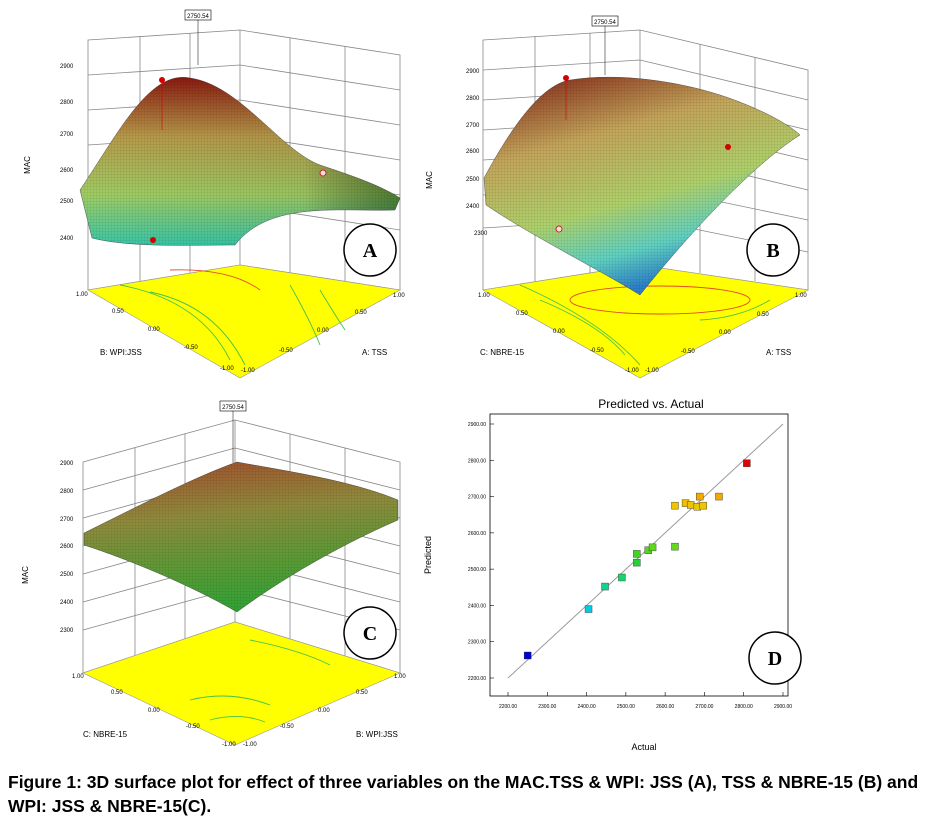  I want to click on y-axis-label-c: C: NBRE-15, so click(105, 734).